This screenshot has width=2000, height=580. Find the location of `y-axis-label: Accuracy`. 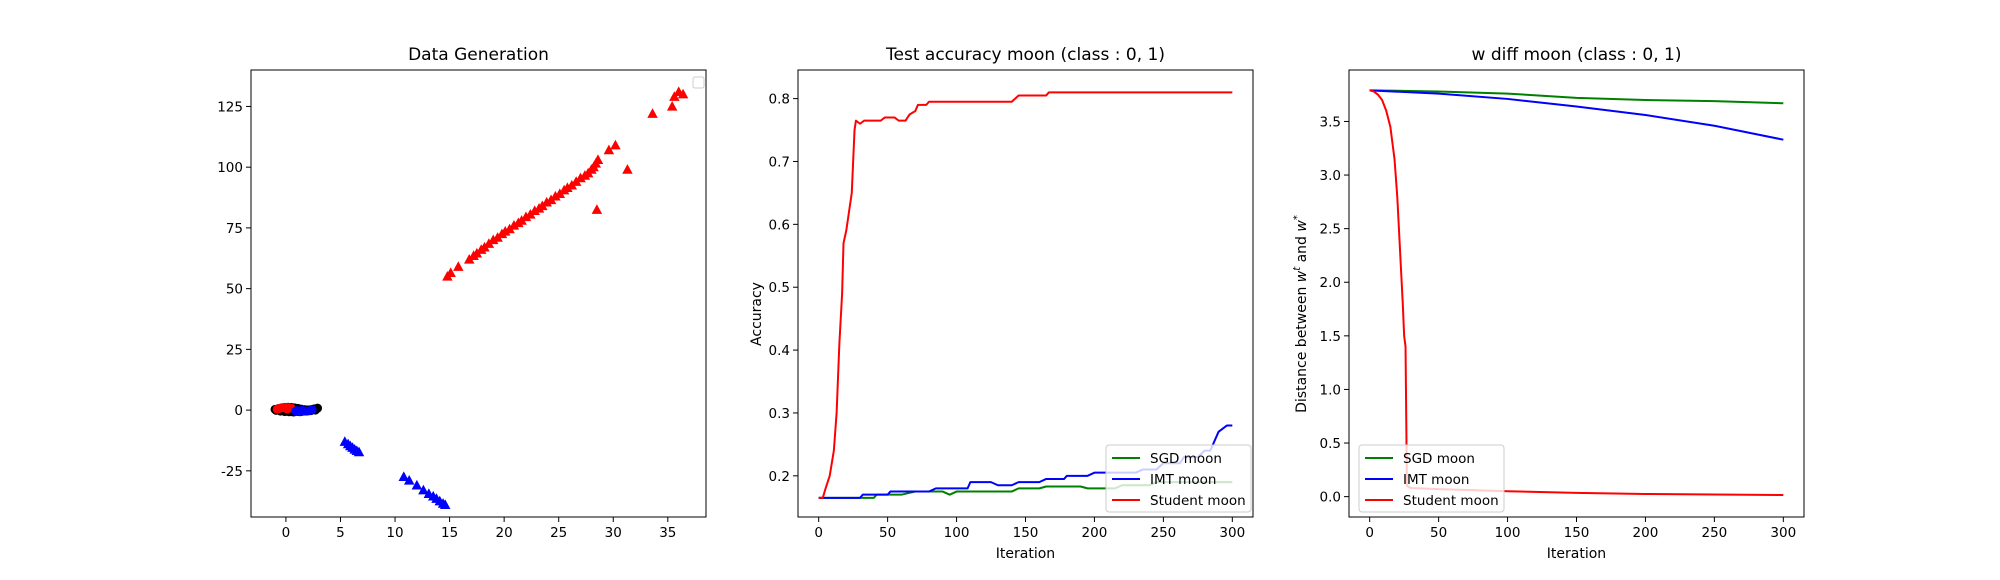

y-axis-label: Accuracy is located at coordinates (757, 314).